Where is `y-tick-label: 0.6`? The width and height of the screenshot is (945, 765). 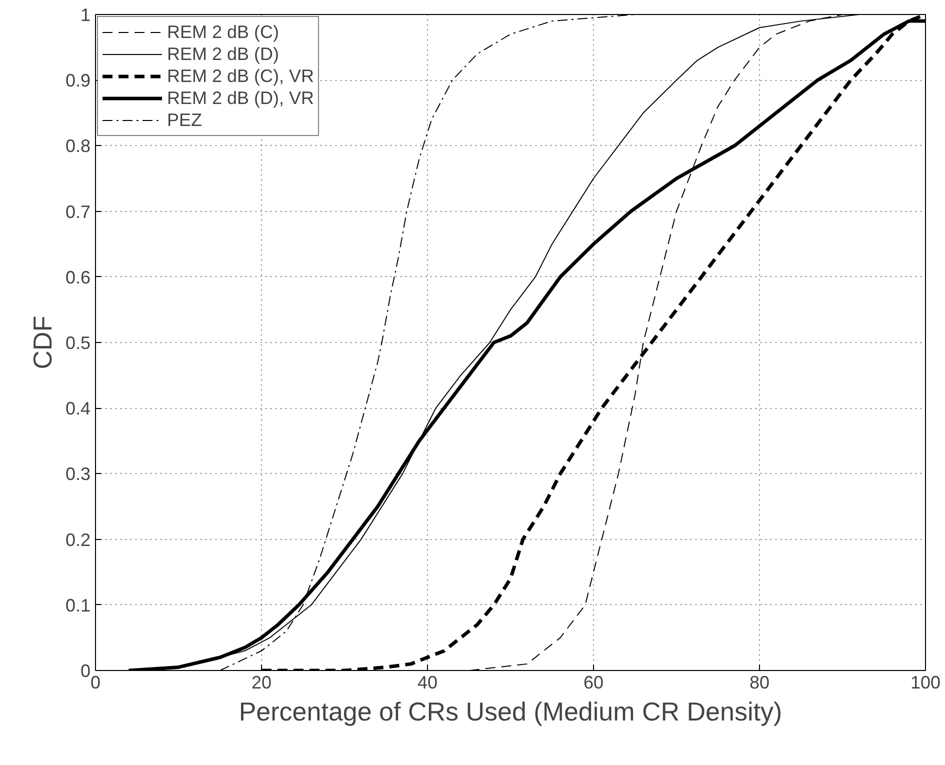 y-tick-label: 0.6 is located at coordinates (78, 277).